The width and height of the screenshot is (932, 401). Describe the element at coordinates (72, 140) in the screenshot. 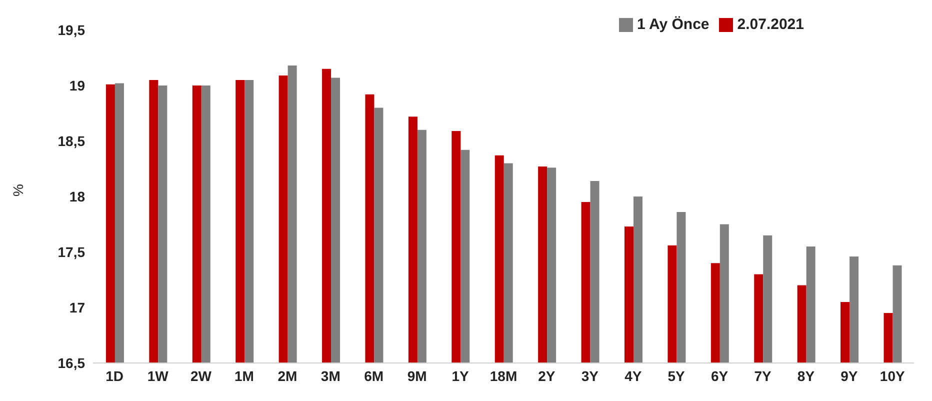

I see `y-tick-label: 18,5` at that location.